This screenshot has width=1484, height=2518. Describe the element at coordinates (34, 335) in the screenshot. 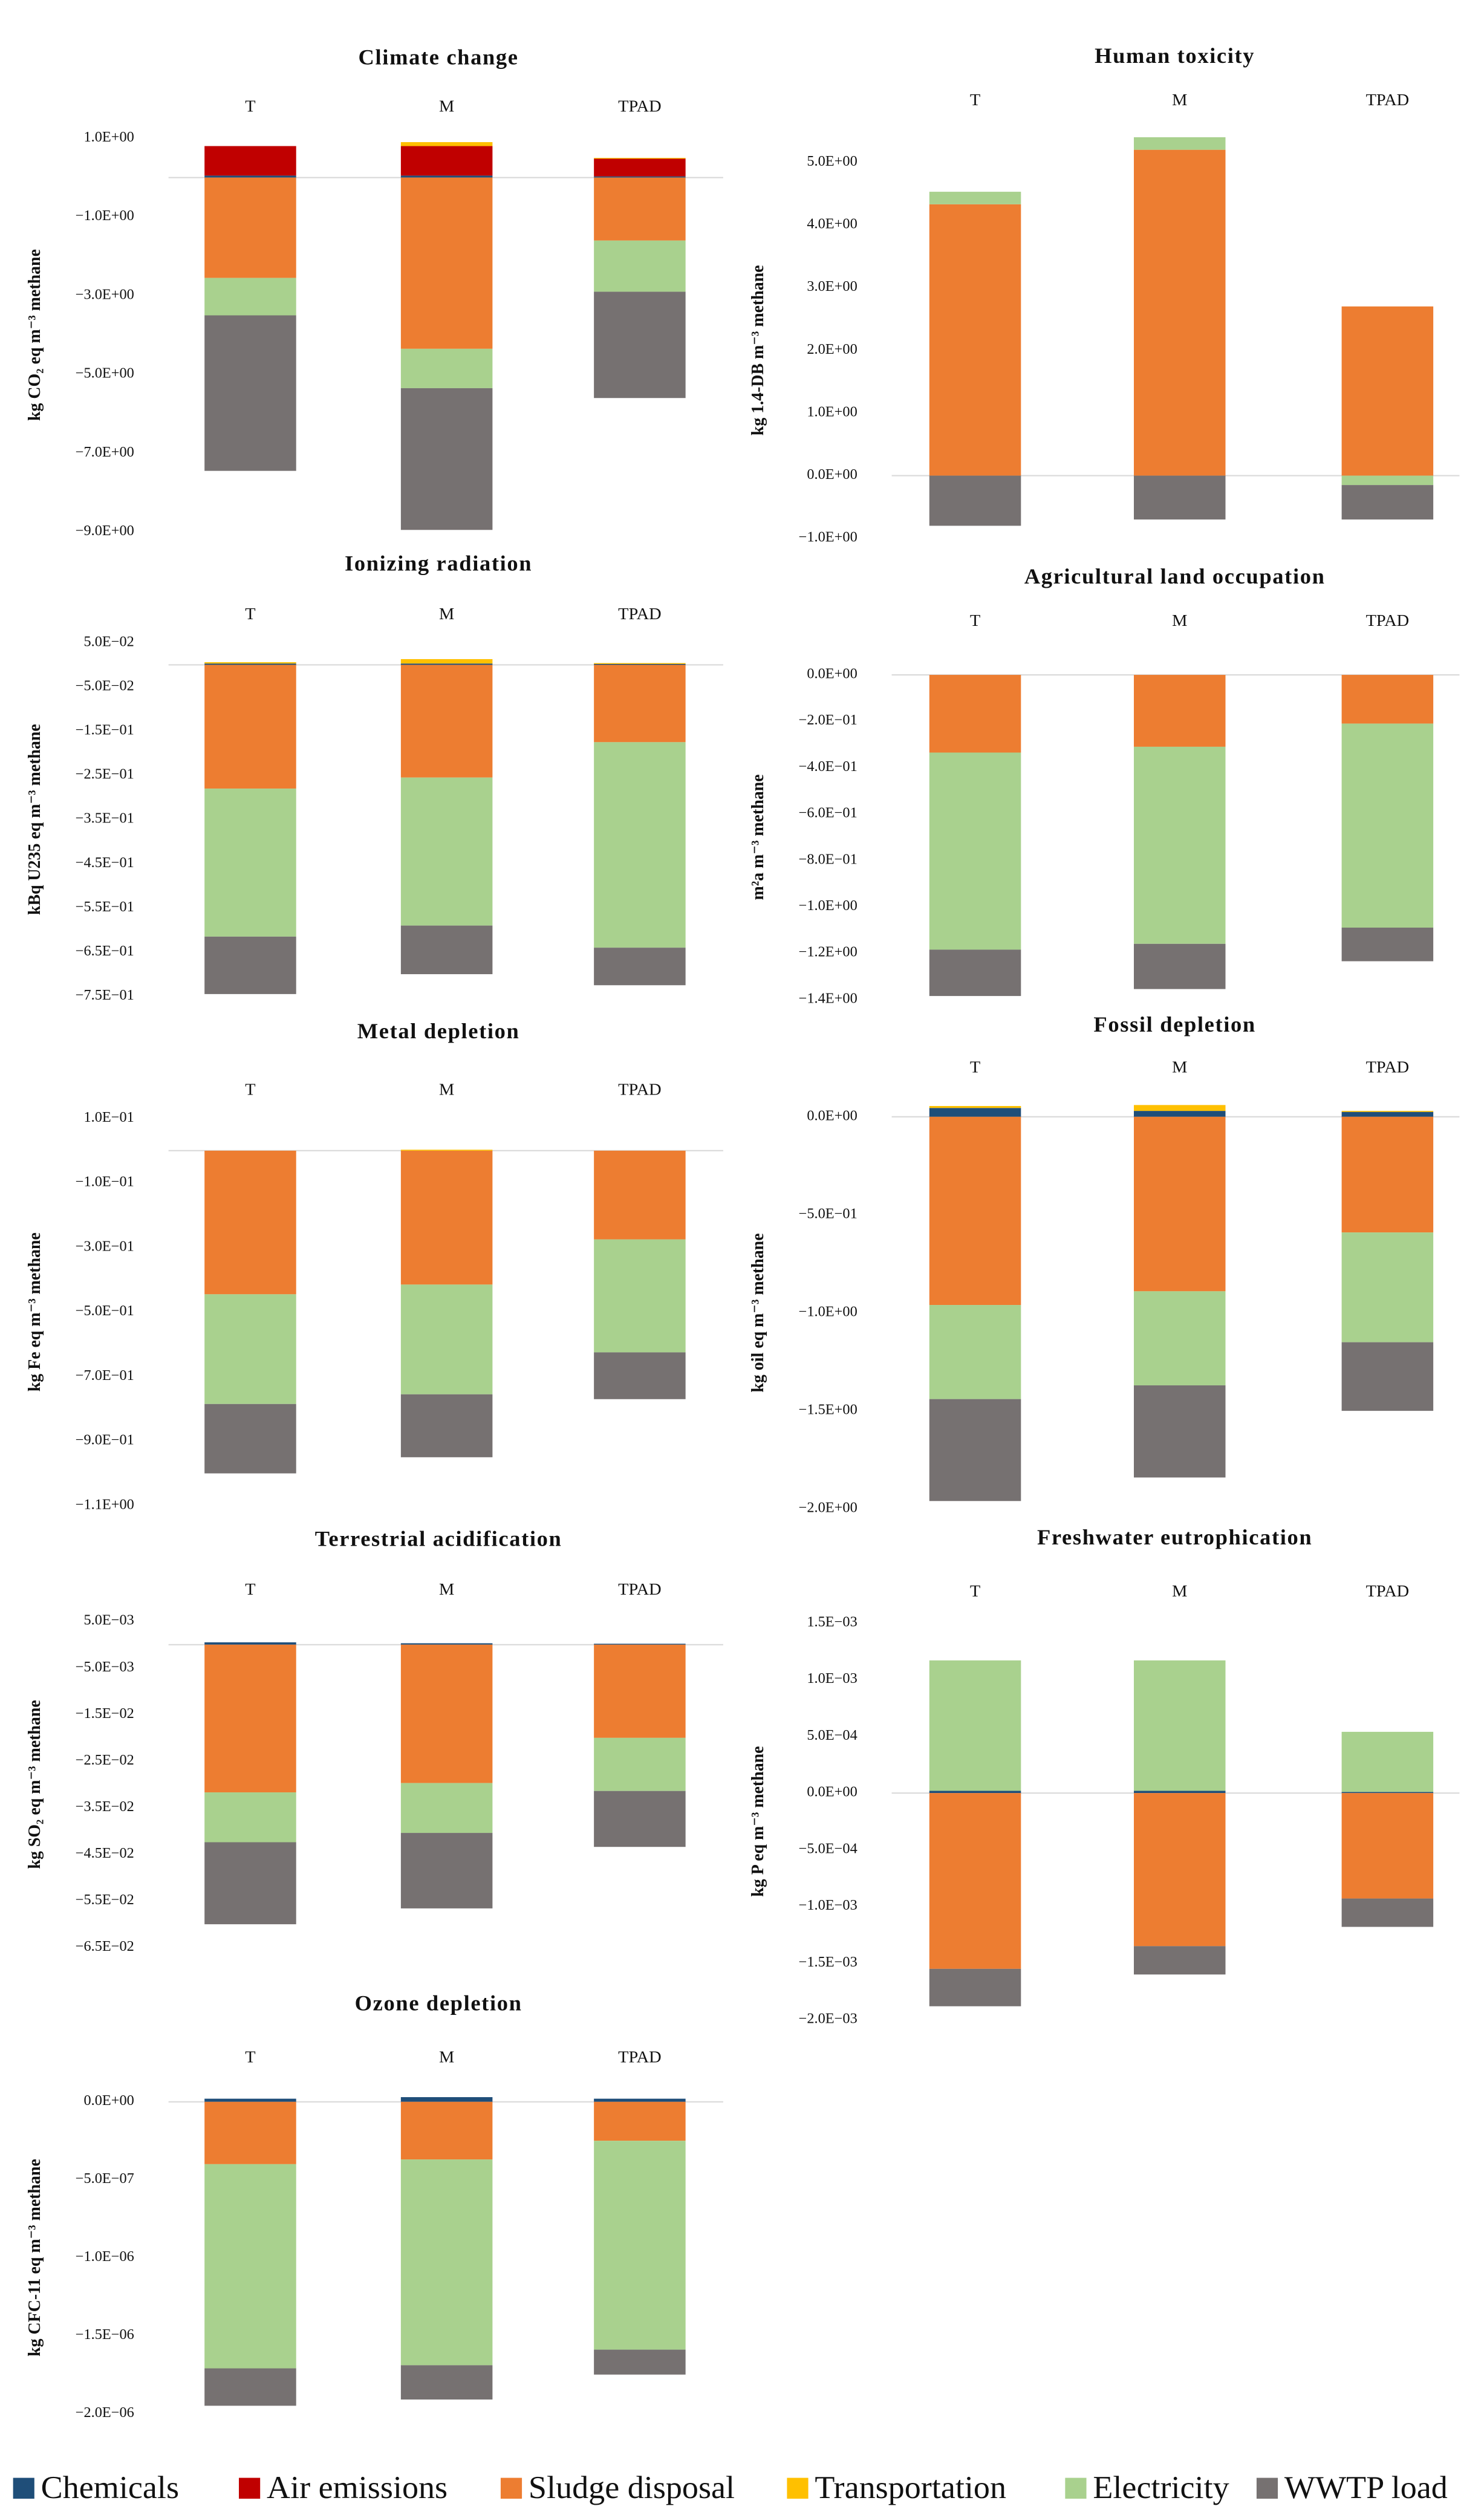

I see `y-axis-label: kg CO₂ eq m⁻³ methane` at that location.